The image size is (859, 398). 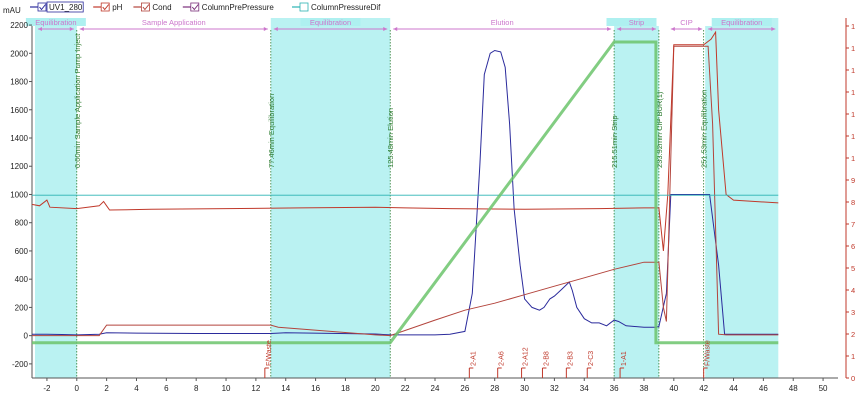 What do you see at coordinates (47, 388) in the screenshot?
I see `x-tick-label-0: -2` at bounding box center [47, 388].